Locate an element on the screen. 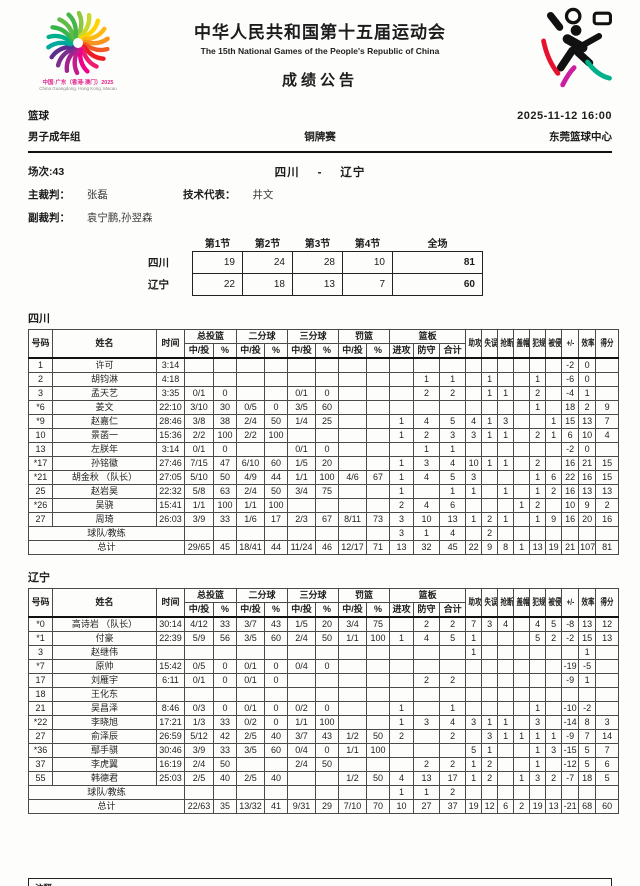 The height and width of the screenshot is (886, 640). stat-cell: 1/1 is located at coordinates (302, 477).